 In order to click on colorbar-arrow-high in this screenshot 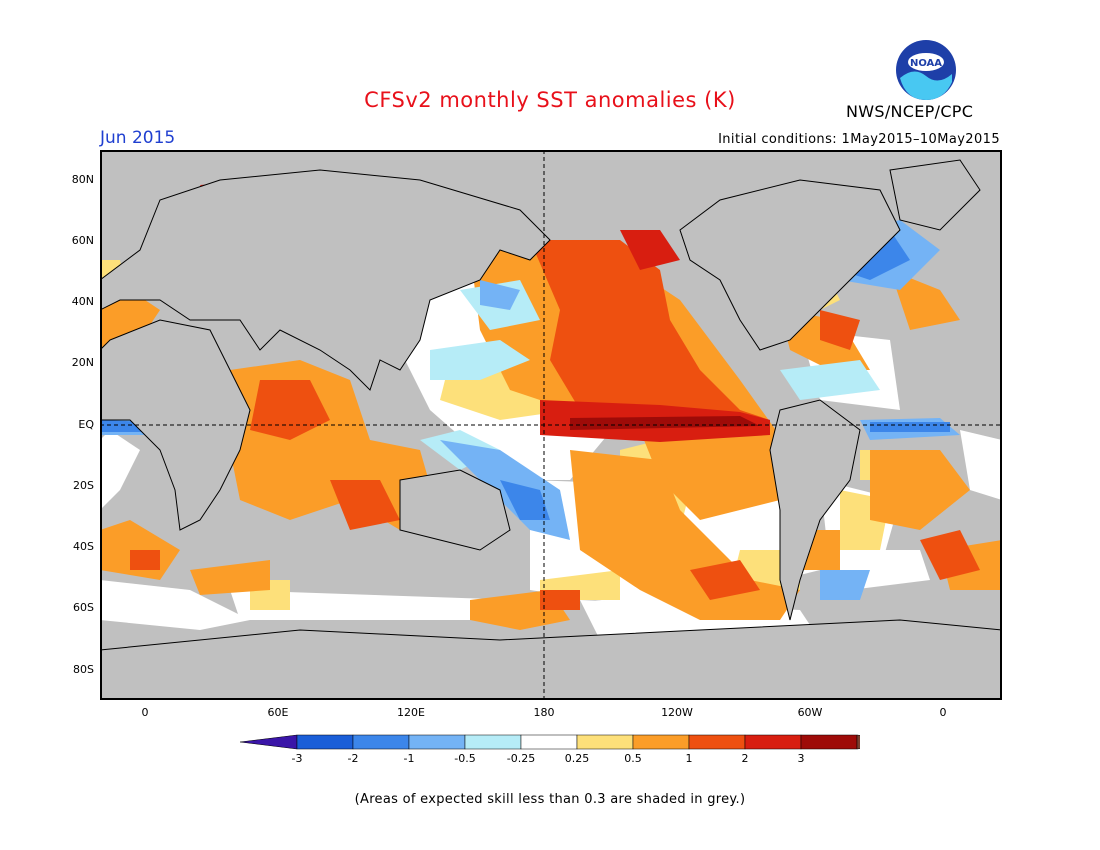, I will do `click(858, 742)`.